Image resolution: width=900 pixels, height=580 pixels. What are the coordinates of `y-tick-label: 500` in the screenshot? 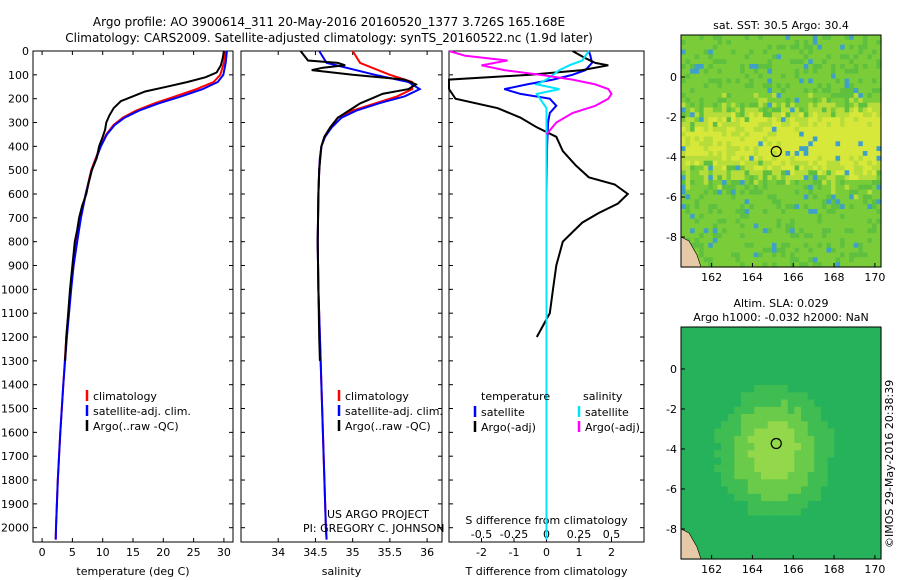 It's located at (18, 170).